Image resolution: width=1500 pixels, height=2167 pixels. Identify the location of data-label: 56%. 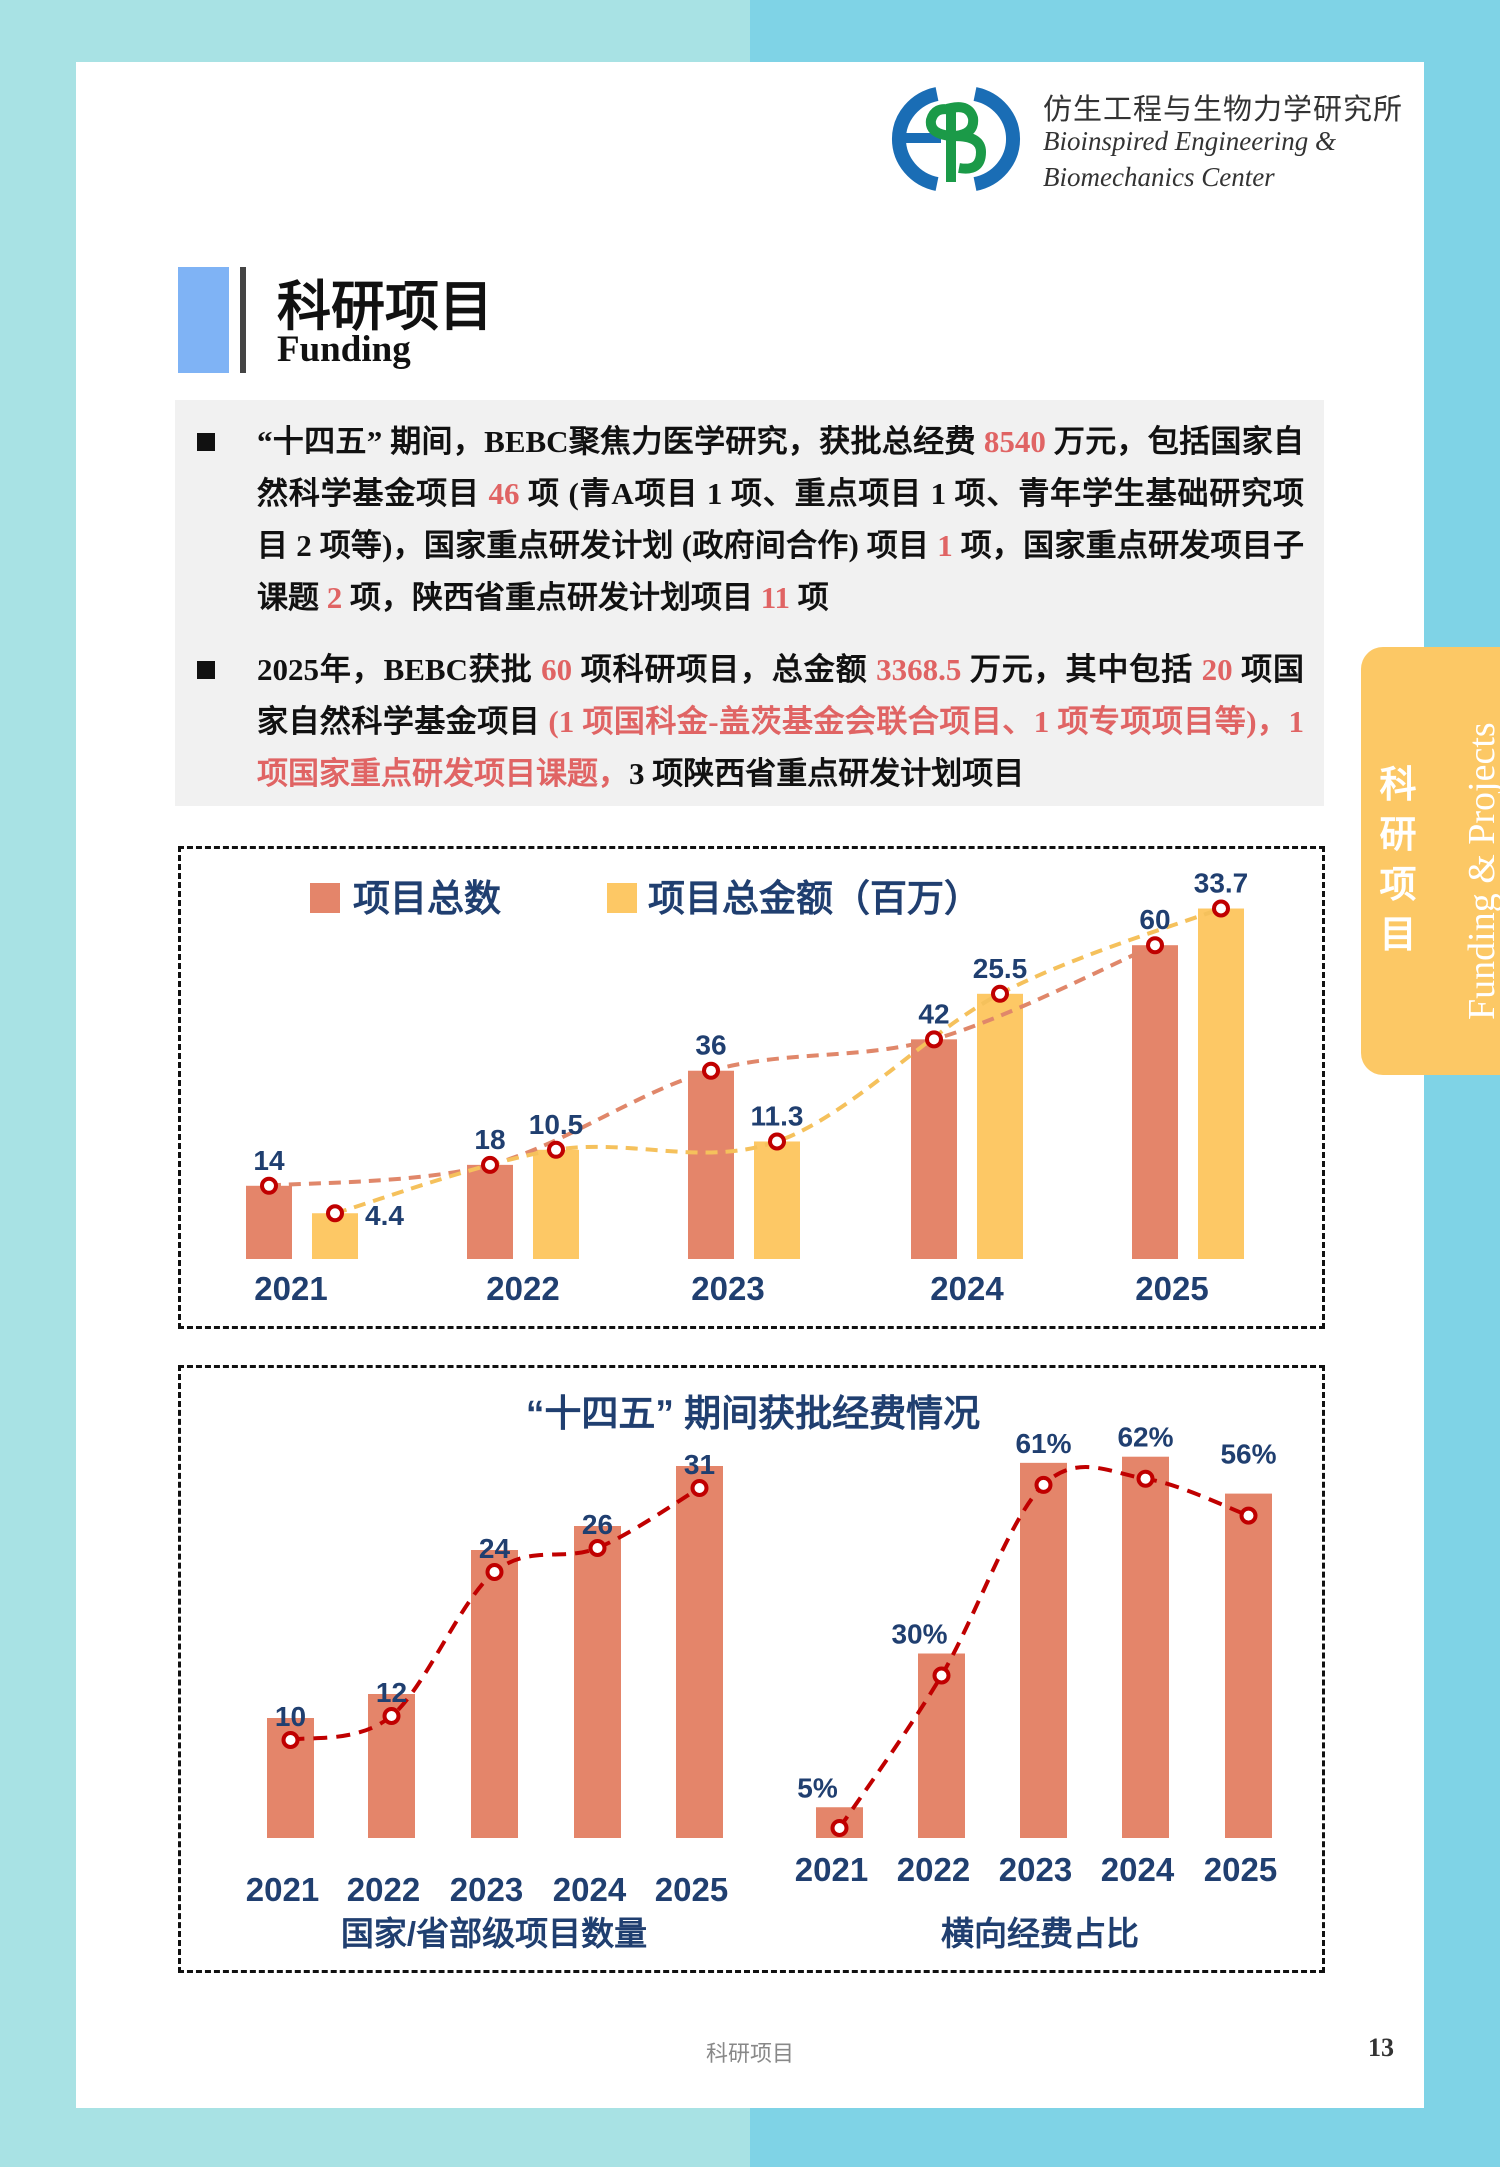
(1248, 1454).